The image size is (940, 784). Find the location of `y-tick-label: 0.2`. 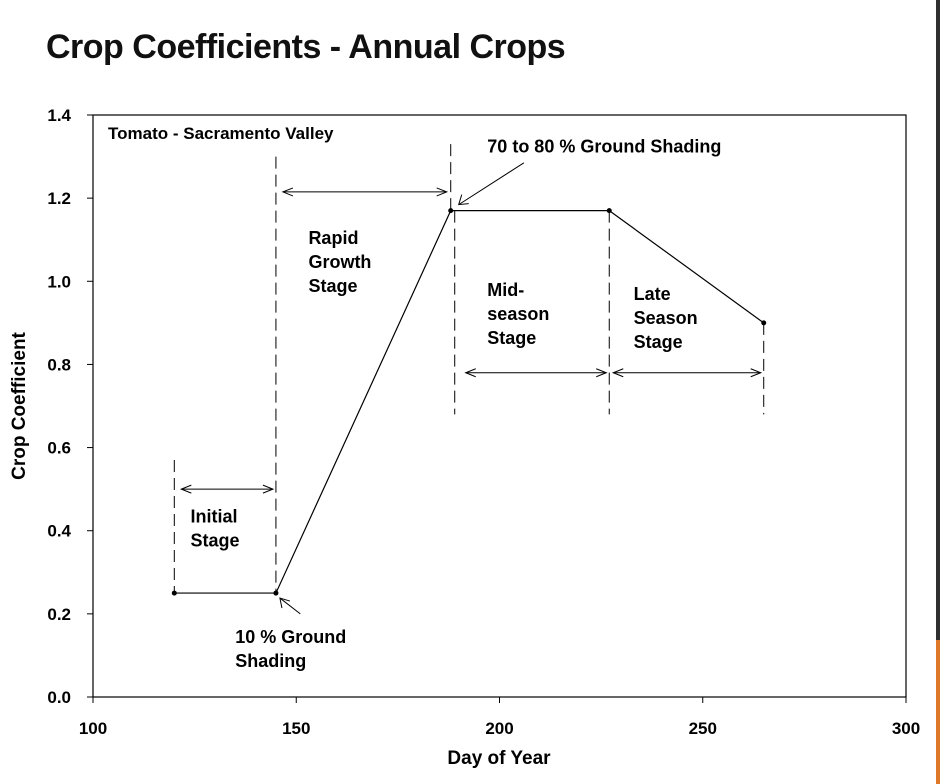

y-tick-label: 0.2 is located at coordinates (59, 614).